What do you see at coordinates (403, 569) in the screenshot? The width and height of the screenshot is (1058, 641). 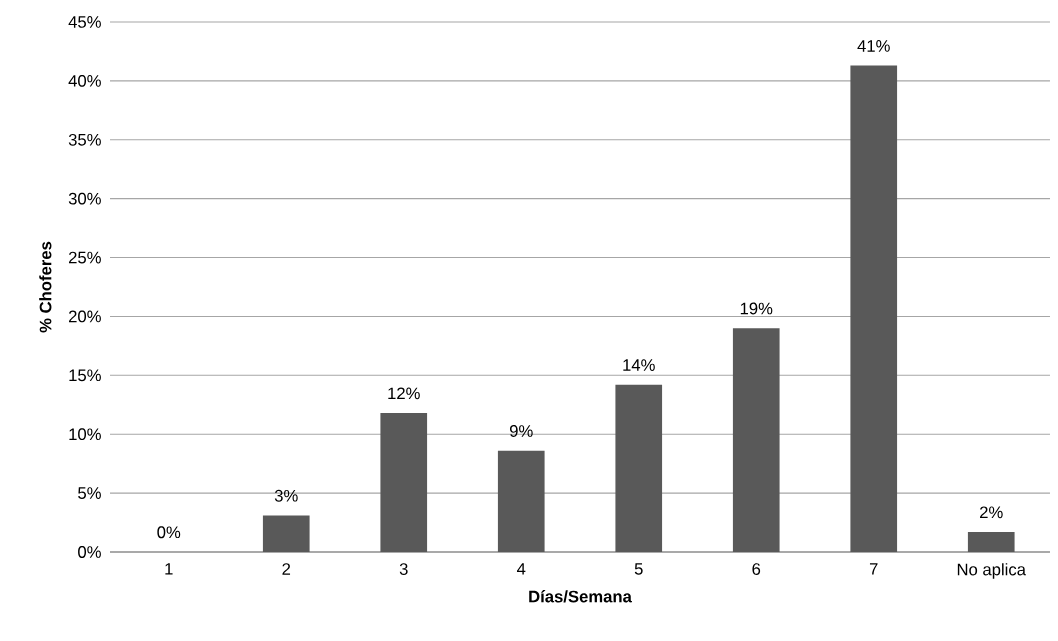 I see `x-tick-label: 3` at bounding box center [403, 569].